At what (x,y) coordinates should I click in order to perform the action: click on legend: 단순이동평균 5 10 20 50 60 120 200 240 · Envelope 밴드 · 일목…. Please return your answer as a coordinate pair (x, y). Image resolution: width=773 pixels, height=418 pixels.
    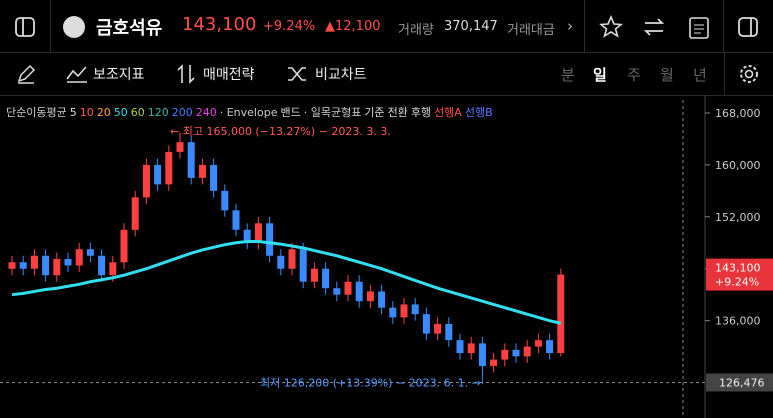
    Looking at the image, I should click on (251, 112).